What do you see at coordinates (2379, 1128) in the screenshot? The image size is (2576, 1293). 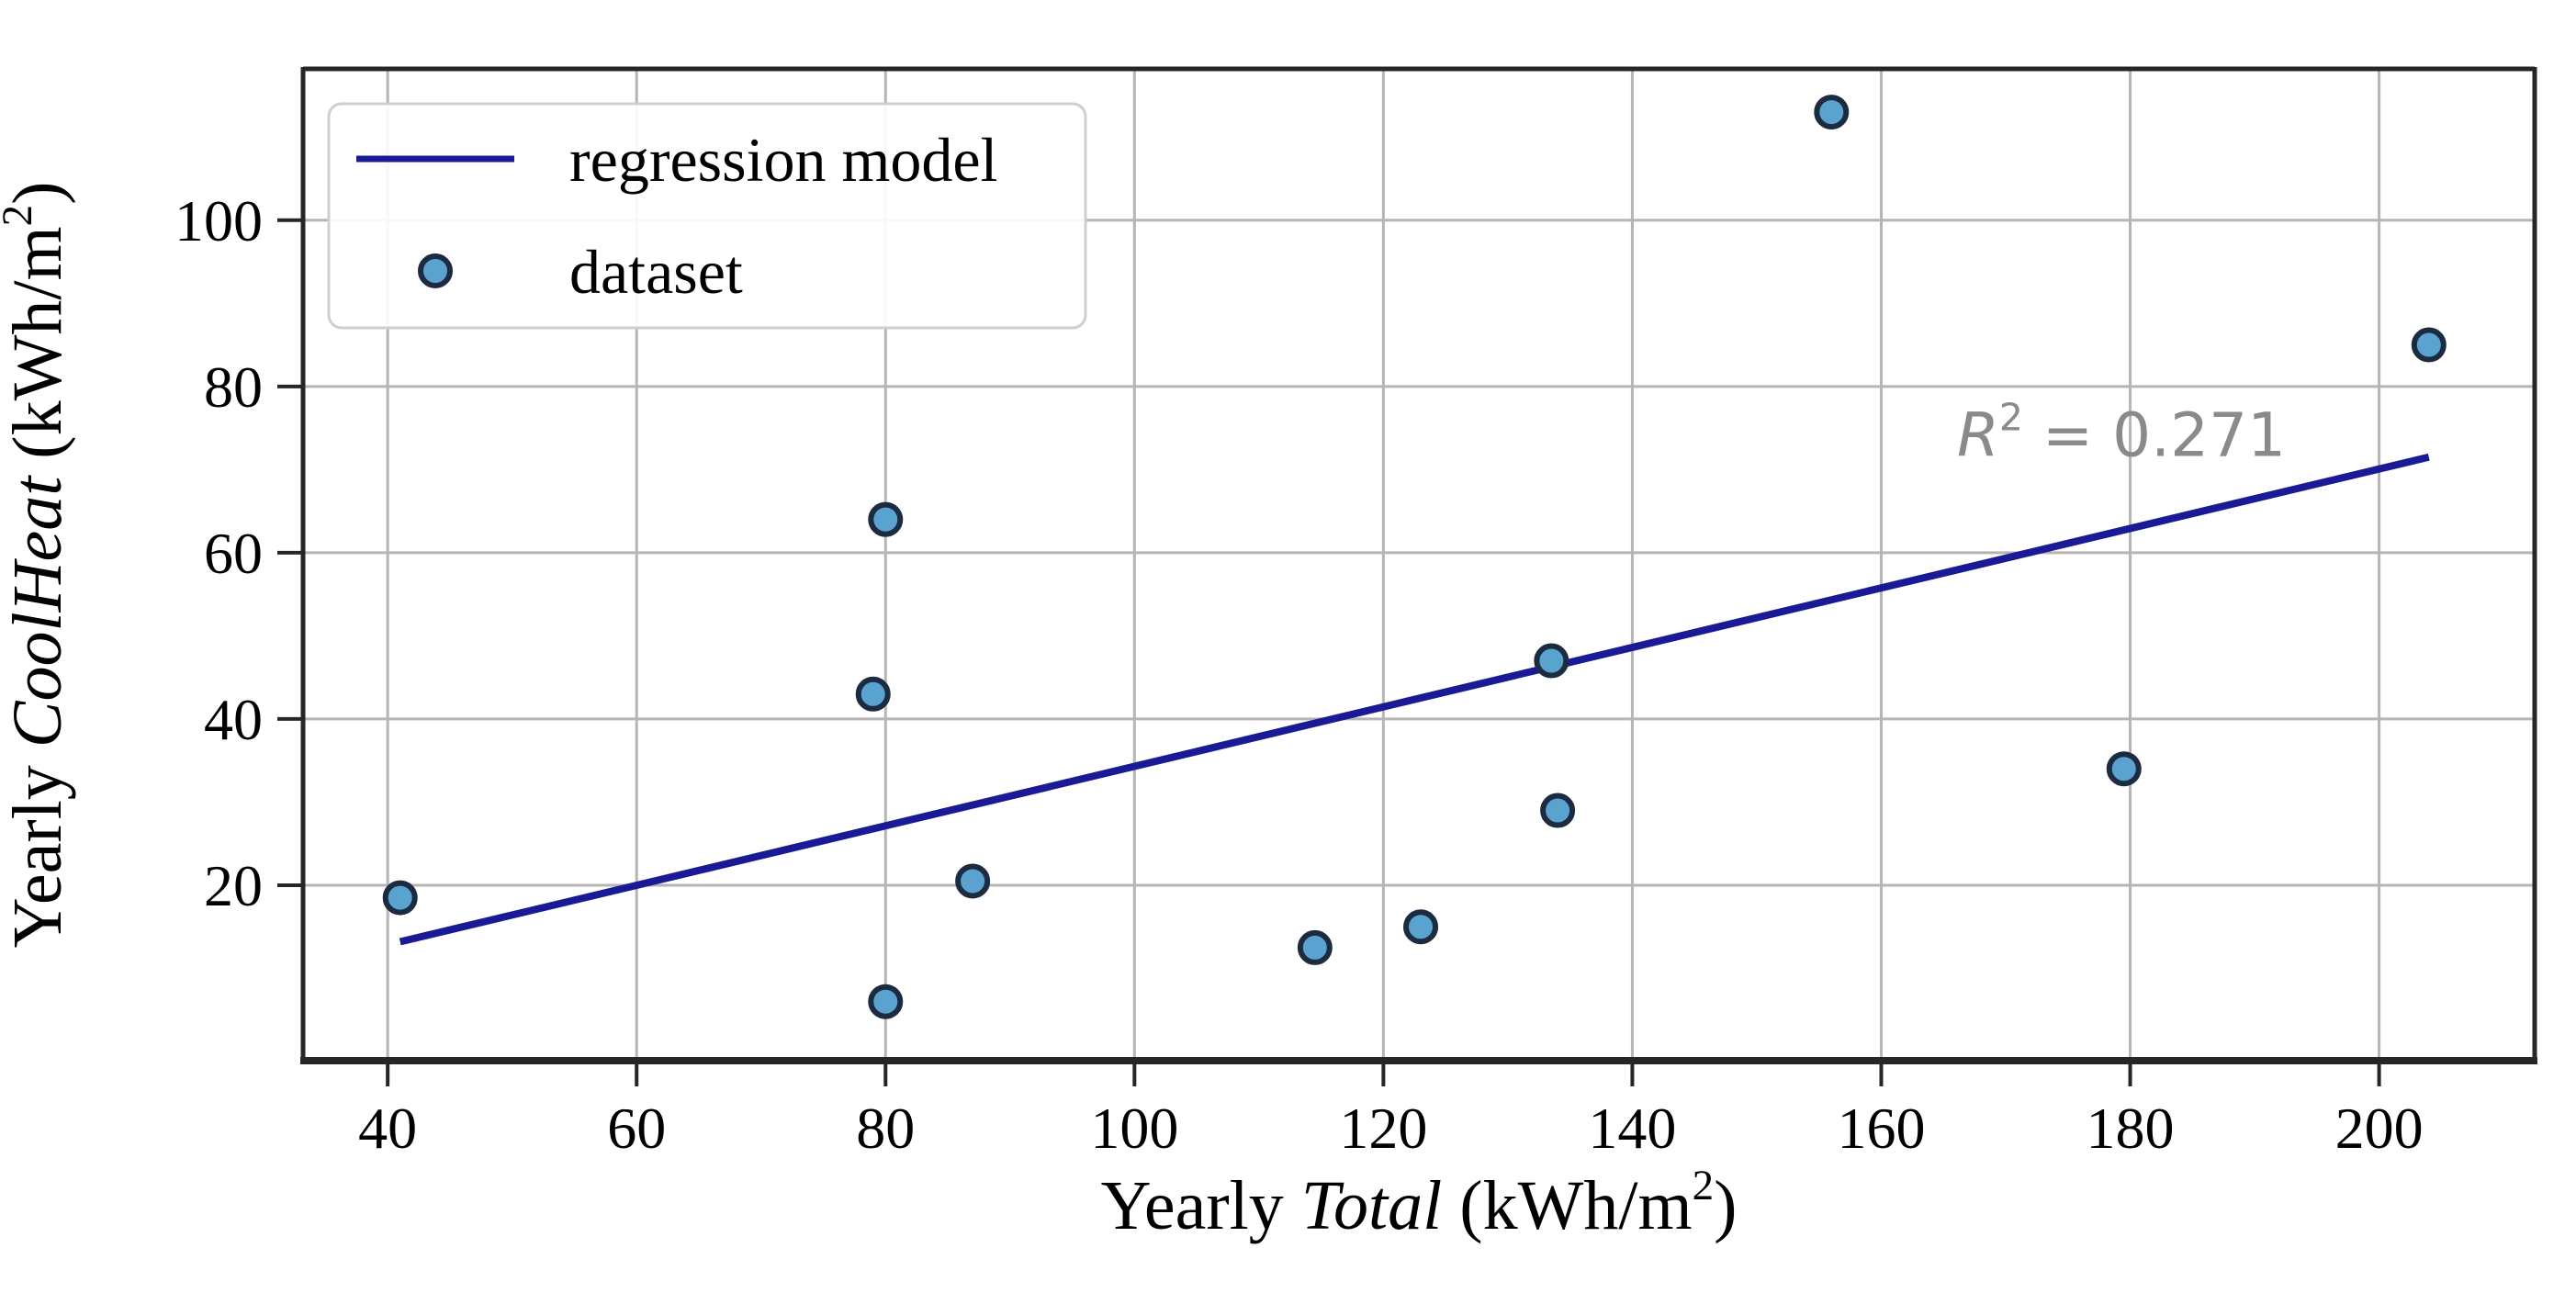 I see `tick-label-x-200: 200` at bounding box center [2379, 1128].